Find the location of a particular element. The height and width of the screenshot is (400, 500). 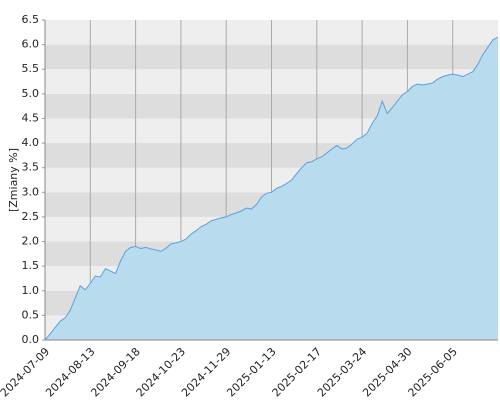

y-tick-label: 2.0 is located at coordinates (31, 241).